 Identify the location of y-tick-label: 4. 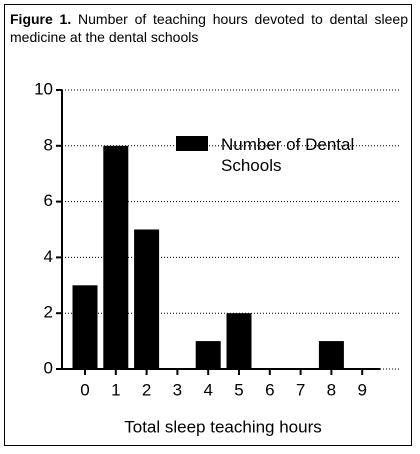
(48, 256).